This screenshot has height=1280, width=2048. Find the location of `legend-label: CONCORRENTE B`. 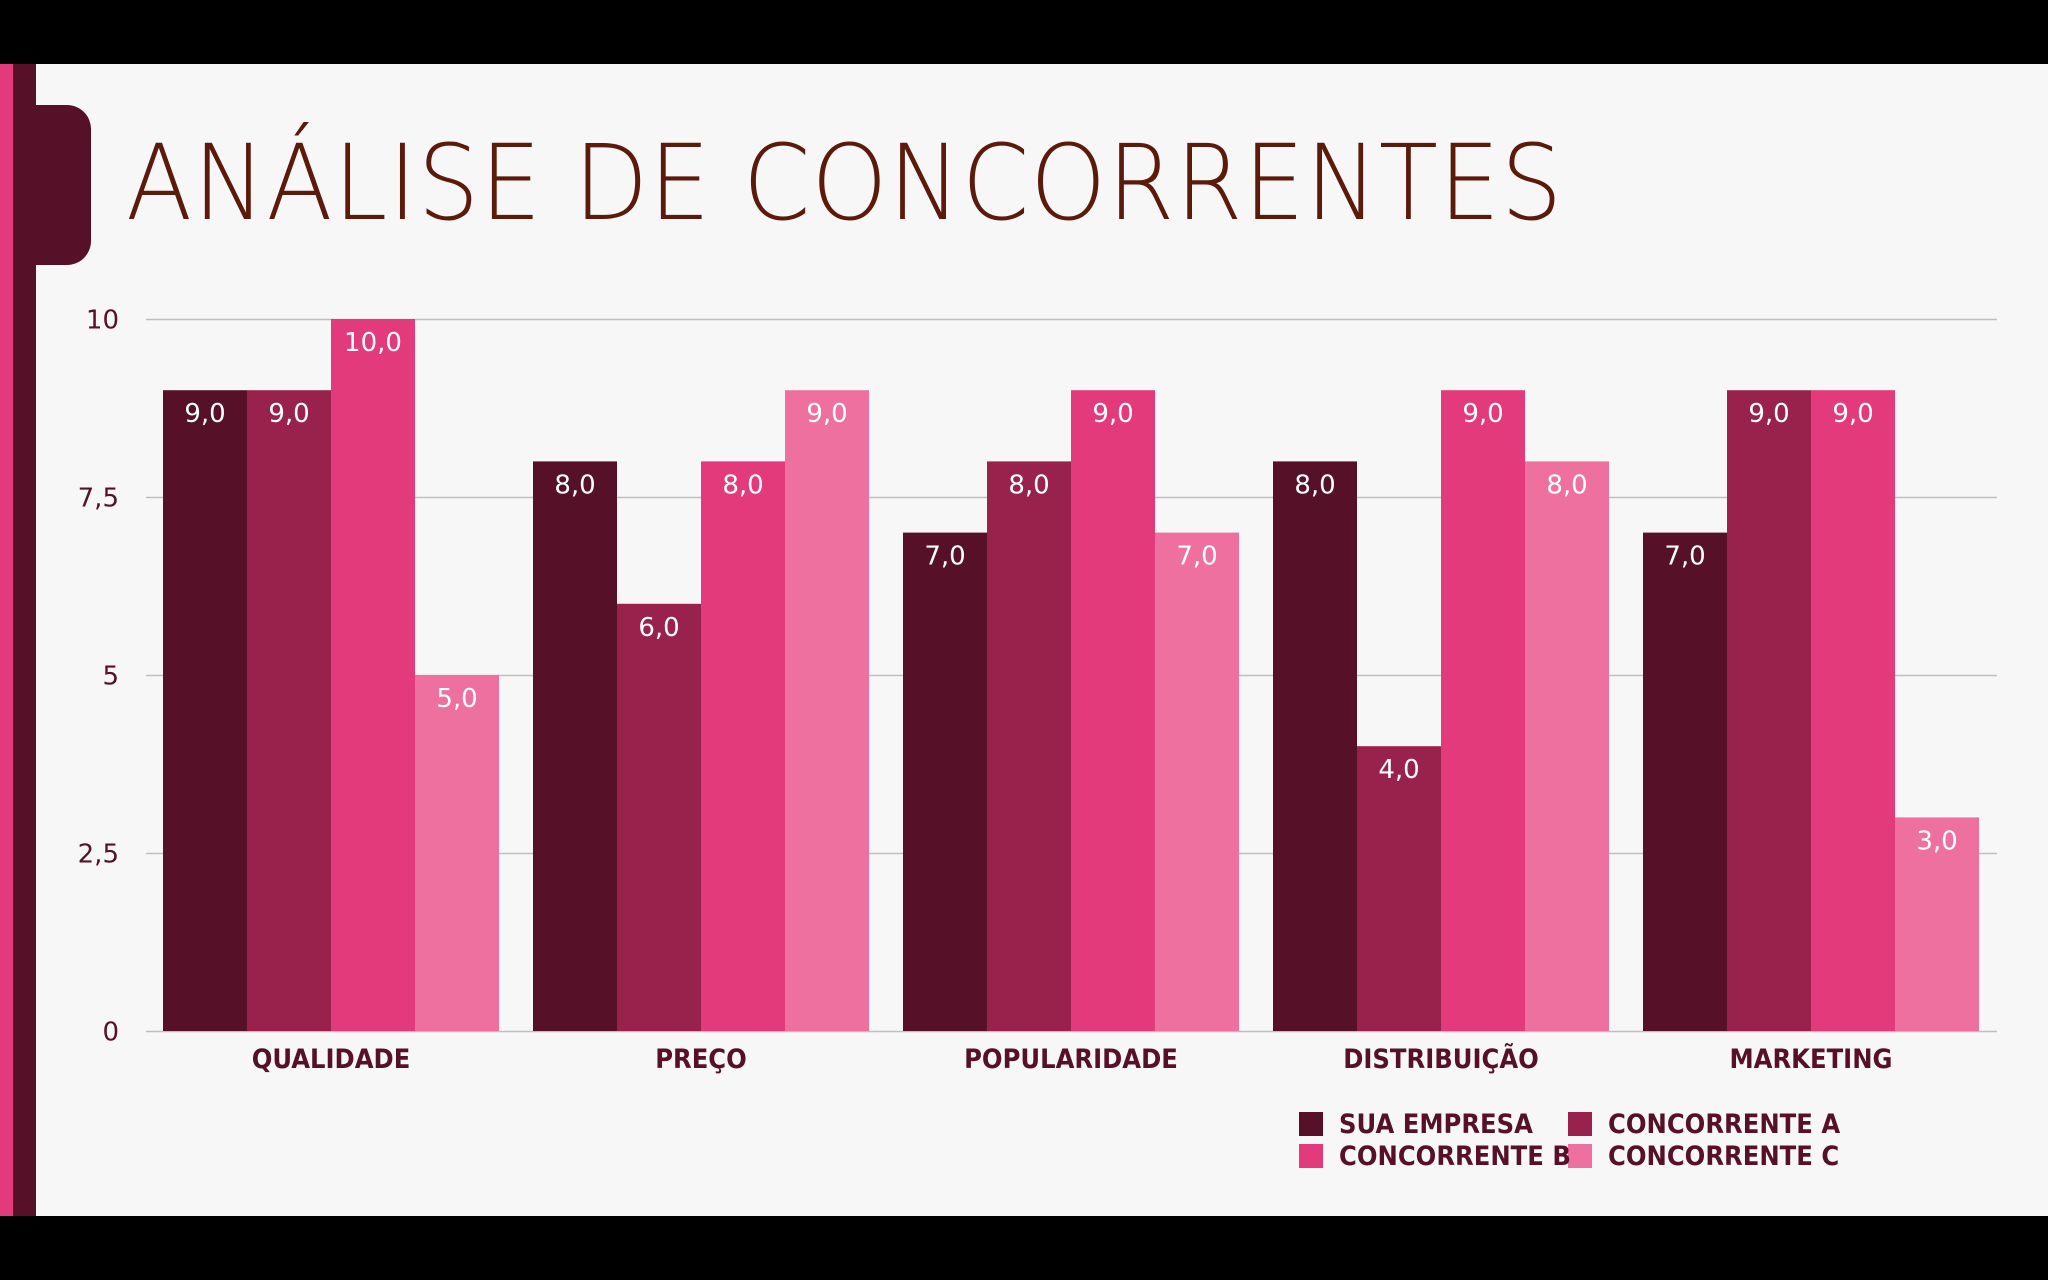

legend-label: CONCORRENTE B is located at coordinates (1455, 1156).